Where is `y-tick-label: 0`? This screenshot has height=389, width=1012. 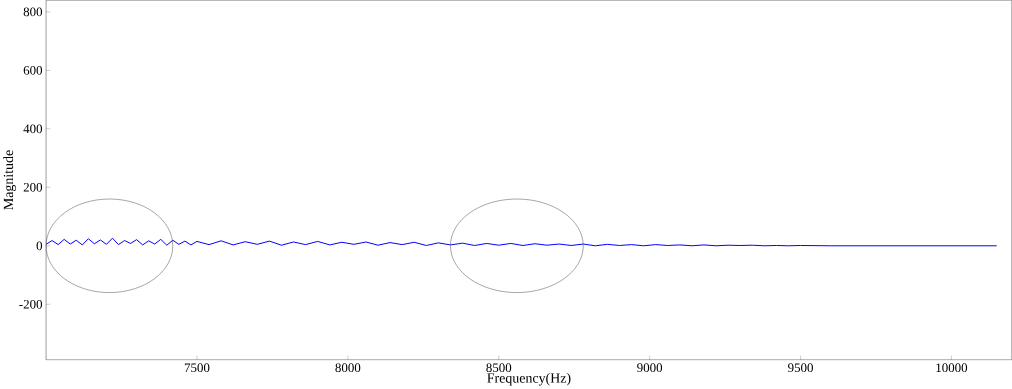
y-tick-label: 0 is located at coordinates (39, 246).